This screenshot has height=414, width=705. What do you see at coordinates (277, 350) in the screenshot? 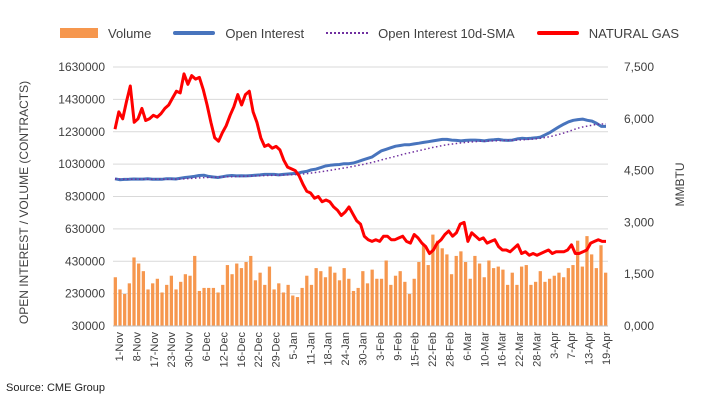
I see `x-tick-label: 29-Dec` at bounding box center [277, 350].